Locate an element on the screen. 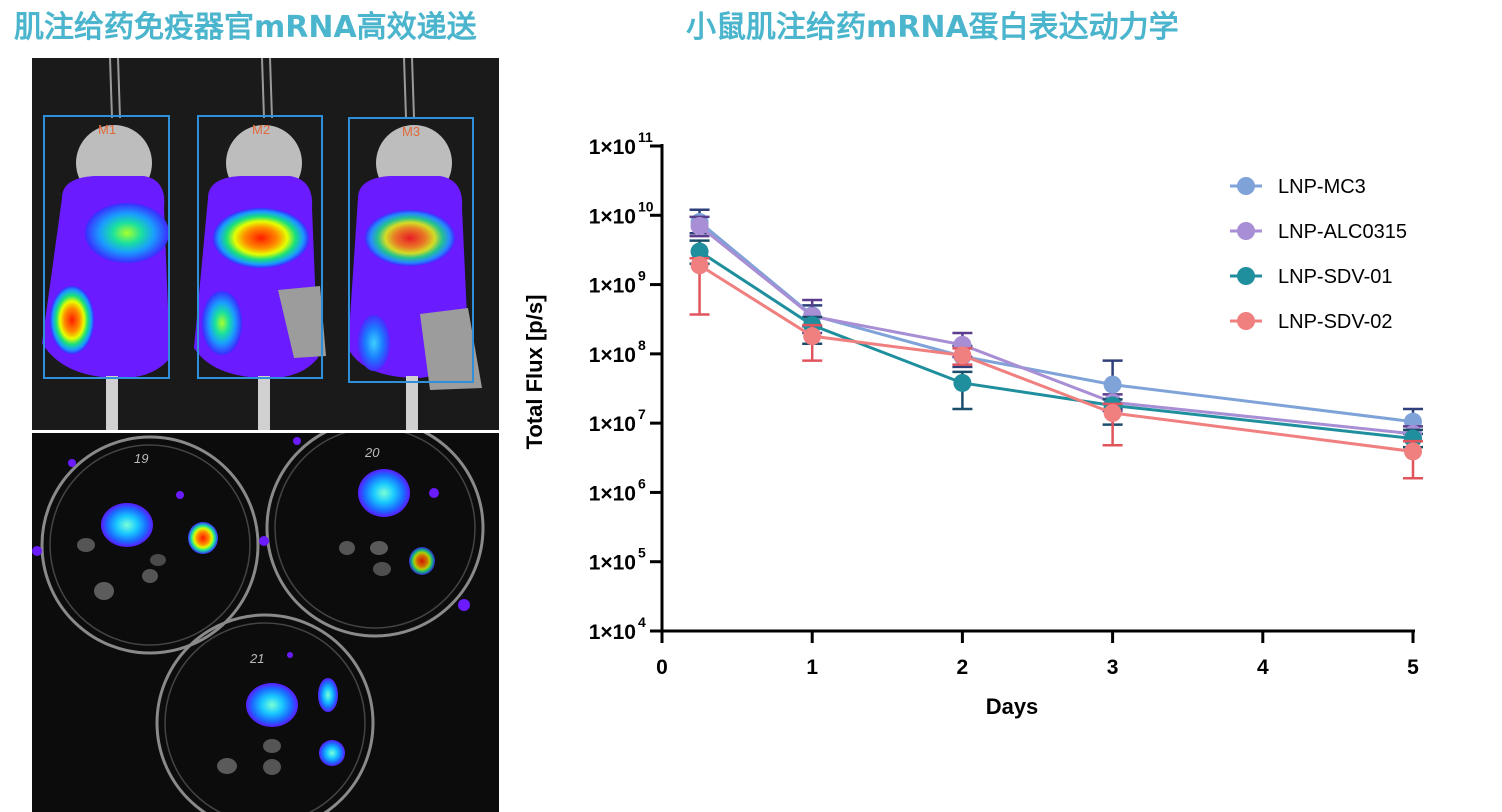 The image size is (1502, 812). legend-label: LNP-ALC0315 is located at coordinates (1342, 232).